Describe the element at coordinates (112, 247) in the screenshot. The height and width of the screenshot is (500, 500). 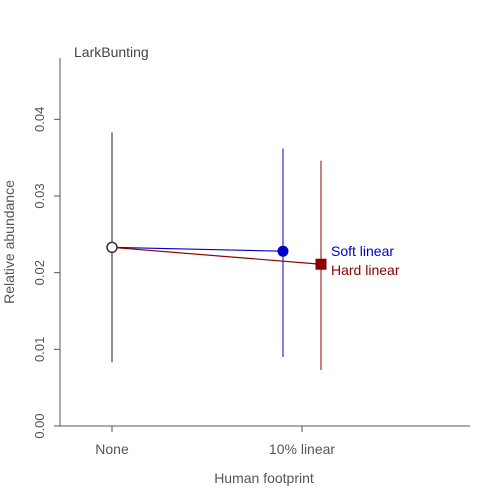
I see `point-reference` at that location.